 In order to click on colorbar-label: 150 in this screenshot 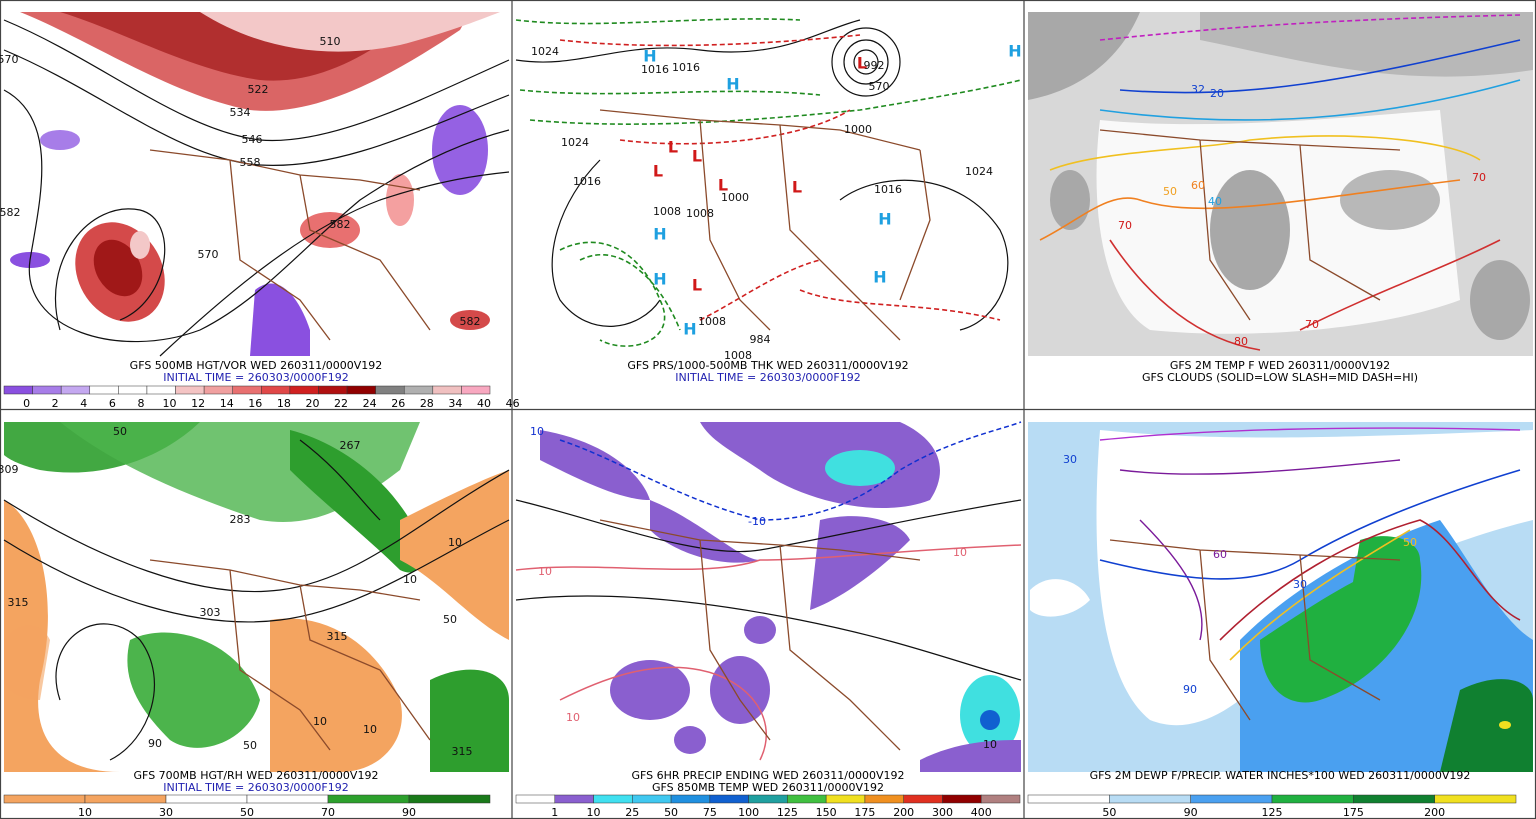, I will do `click(826, 812)`.